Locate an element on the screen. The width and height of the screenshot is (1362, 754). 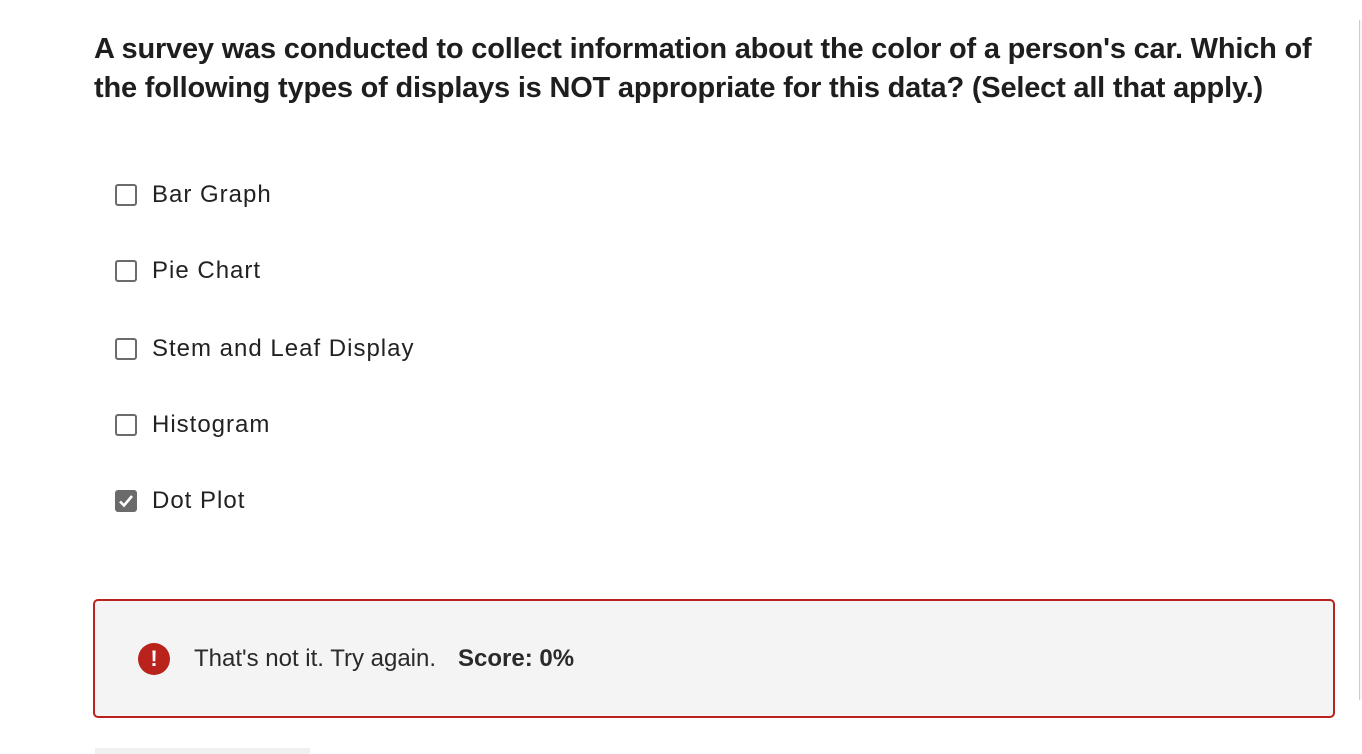
option-histogram: Histogram is located at coordinates (192, 425).